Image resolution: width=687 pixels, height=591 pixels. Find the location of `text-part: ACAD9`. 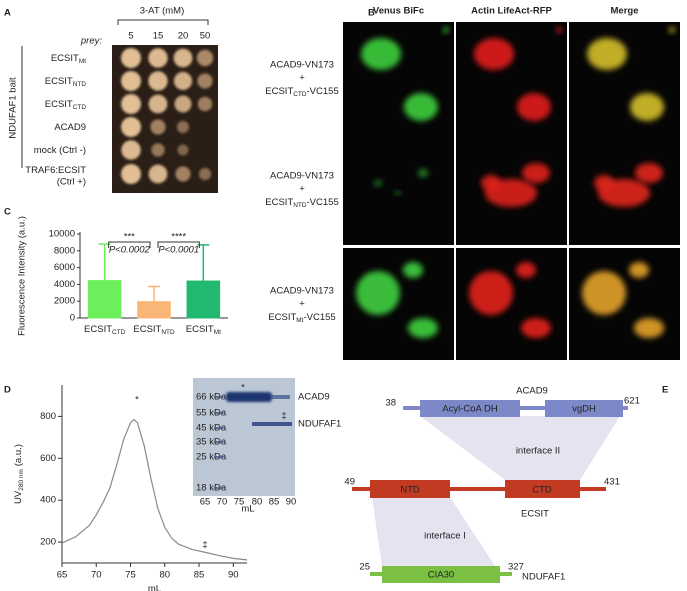

text-part: ACAD9 is located at coordinates (70, 127).